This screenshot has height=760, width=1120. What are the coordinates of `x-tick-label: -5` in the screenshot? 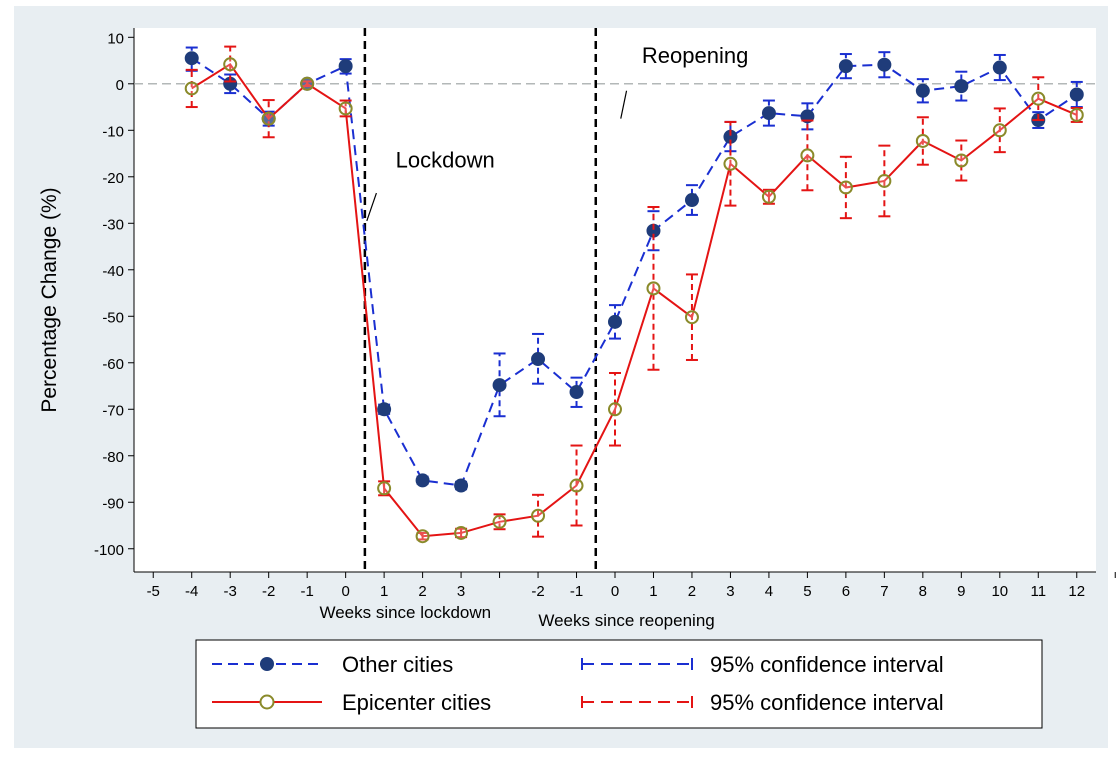 It's located at (153, 591).